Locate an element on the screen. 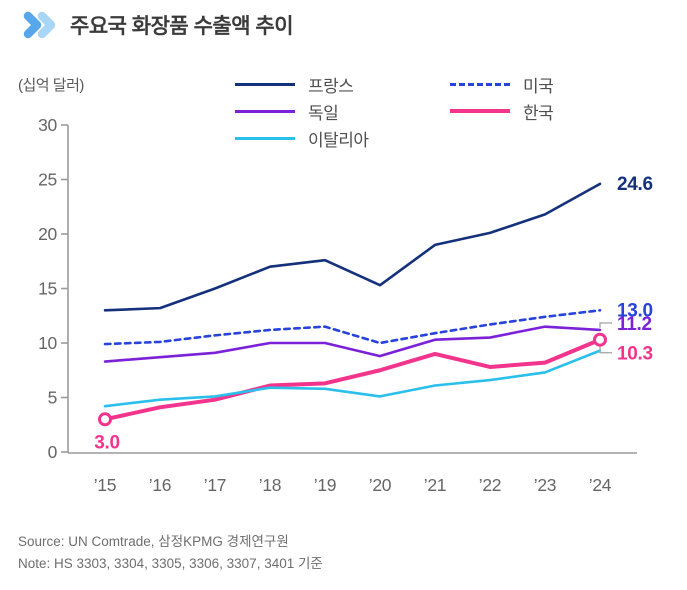 The width and height of the screenshot is (687, 590). y-tick-label: 15 is located at coordinates (47, 289).